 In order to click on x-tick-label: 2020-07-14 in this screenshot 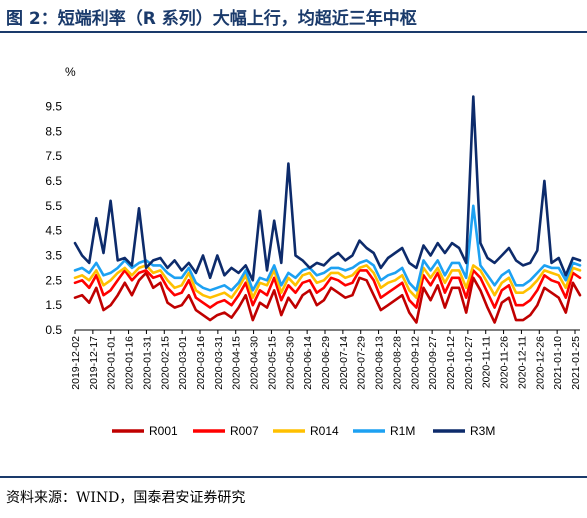, I will do `click(344, 363)`.